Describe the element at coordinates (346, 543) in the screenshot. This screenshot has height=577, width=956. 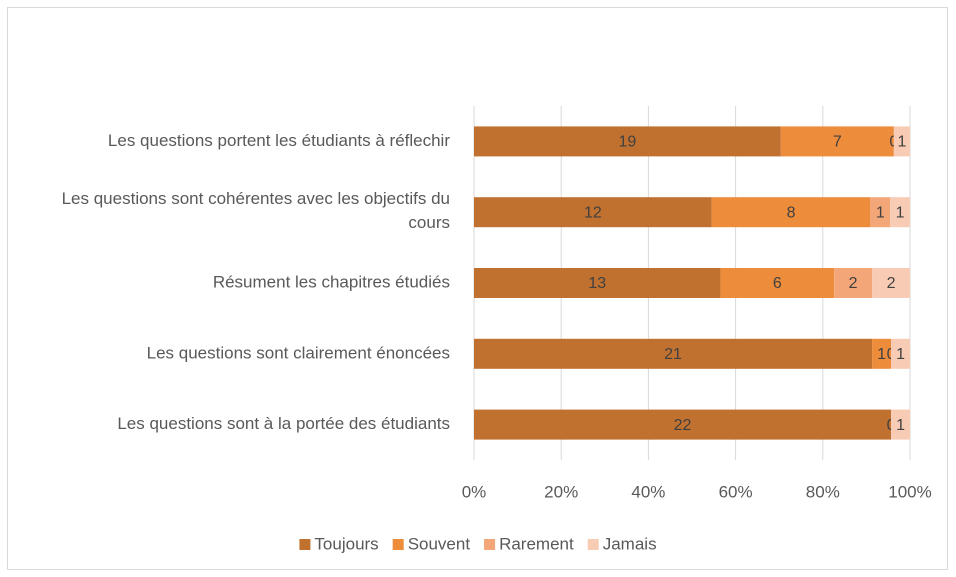
I see `legend-label: Toujours` at that location.